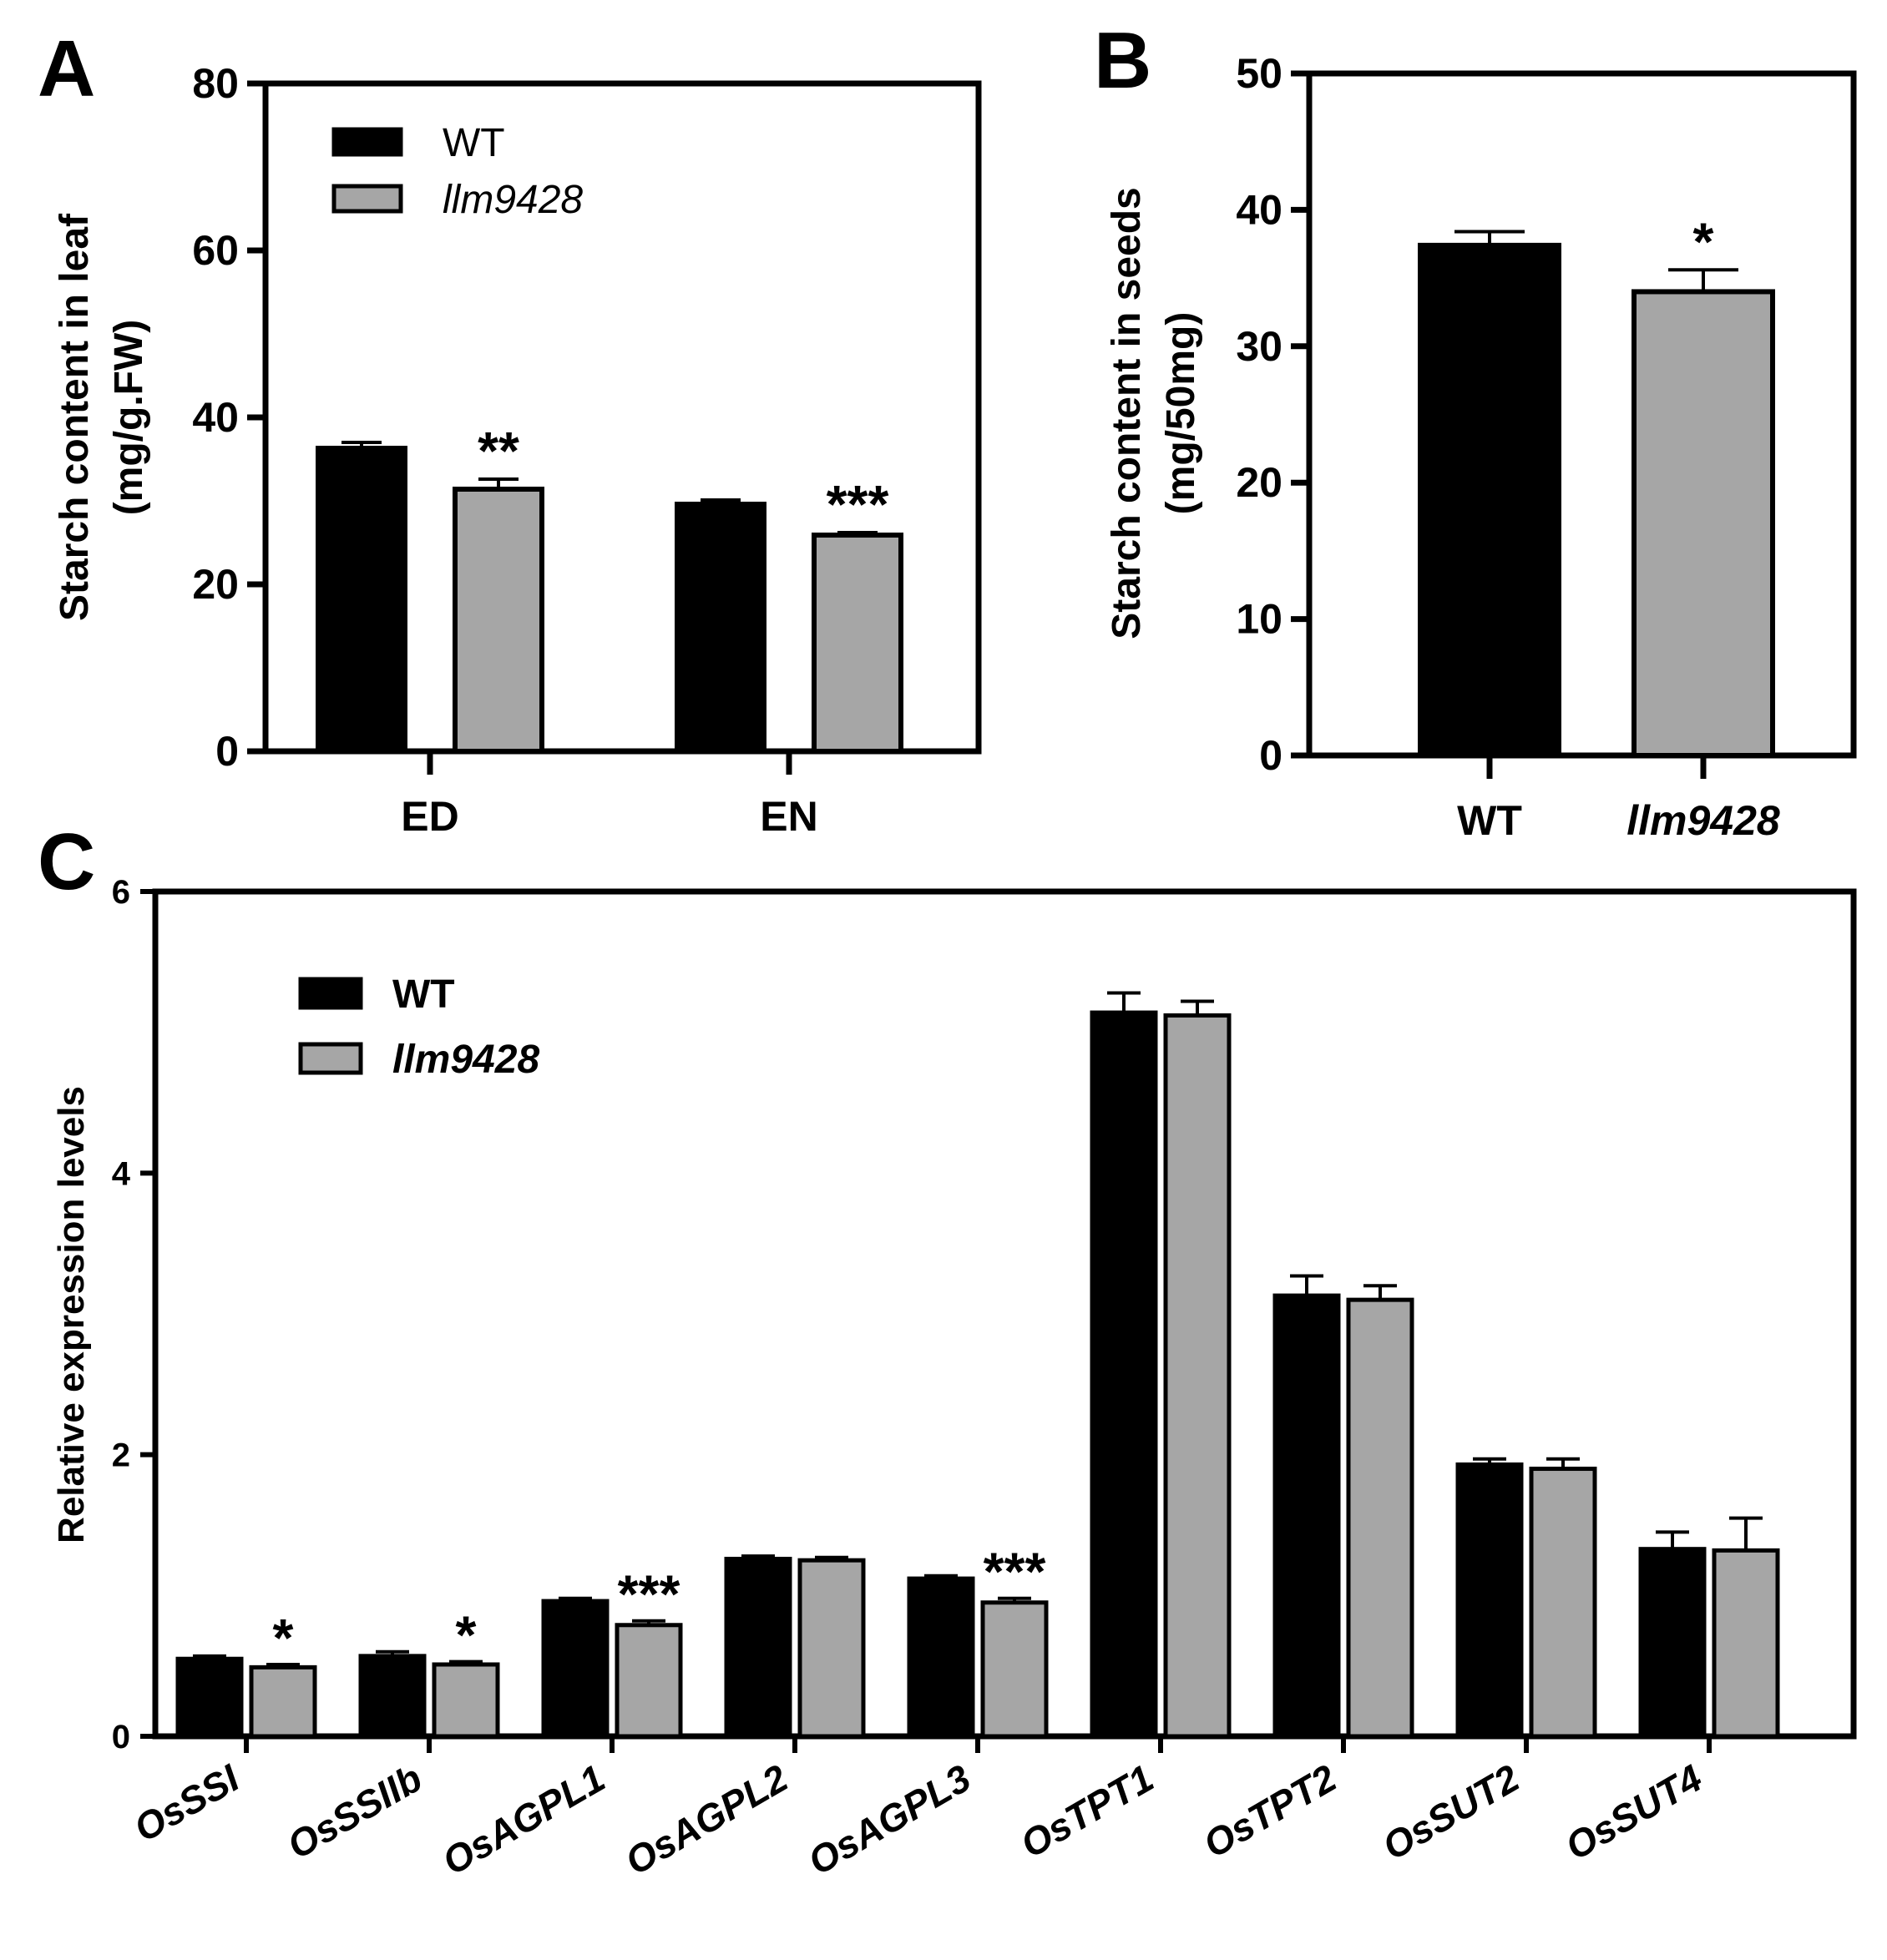  I want to click on panel-c-category-label: OsTPT2, so click(1270, 1810).